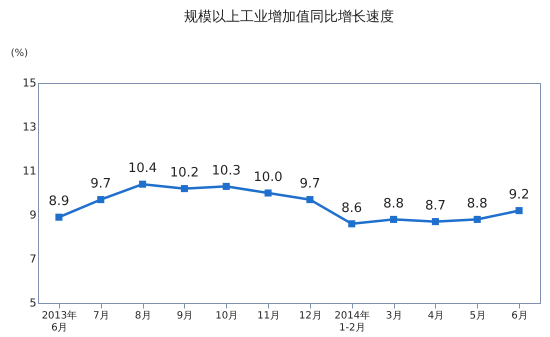 Image resolution: width=550 pixels, height=337 pixels. What do you see at coordinates (33, 303) in the screenshot?
I see `y-tick-label: 5` at bounding box center [33, 303].